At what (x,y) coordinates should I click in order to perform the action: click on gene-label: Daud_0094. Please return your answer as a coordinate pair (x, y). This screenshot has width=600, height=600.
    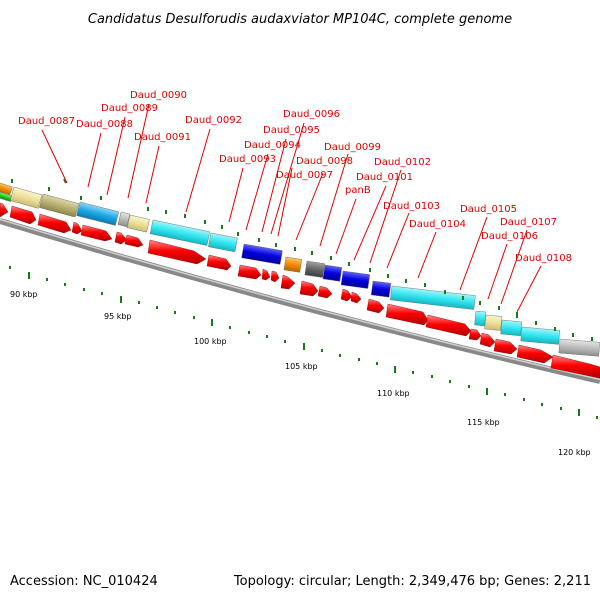
    Looking at the image, I should click on (272, 145).